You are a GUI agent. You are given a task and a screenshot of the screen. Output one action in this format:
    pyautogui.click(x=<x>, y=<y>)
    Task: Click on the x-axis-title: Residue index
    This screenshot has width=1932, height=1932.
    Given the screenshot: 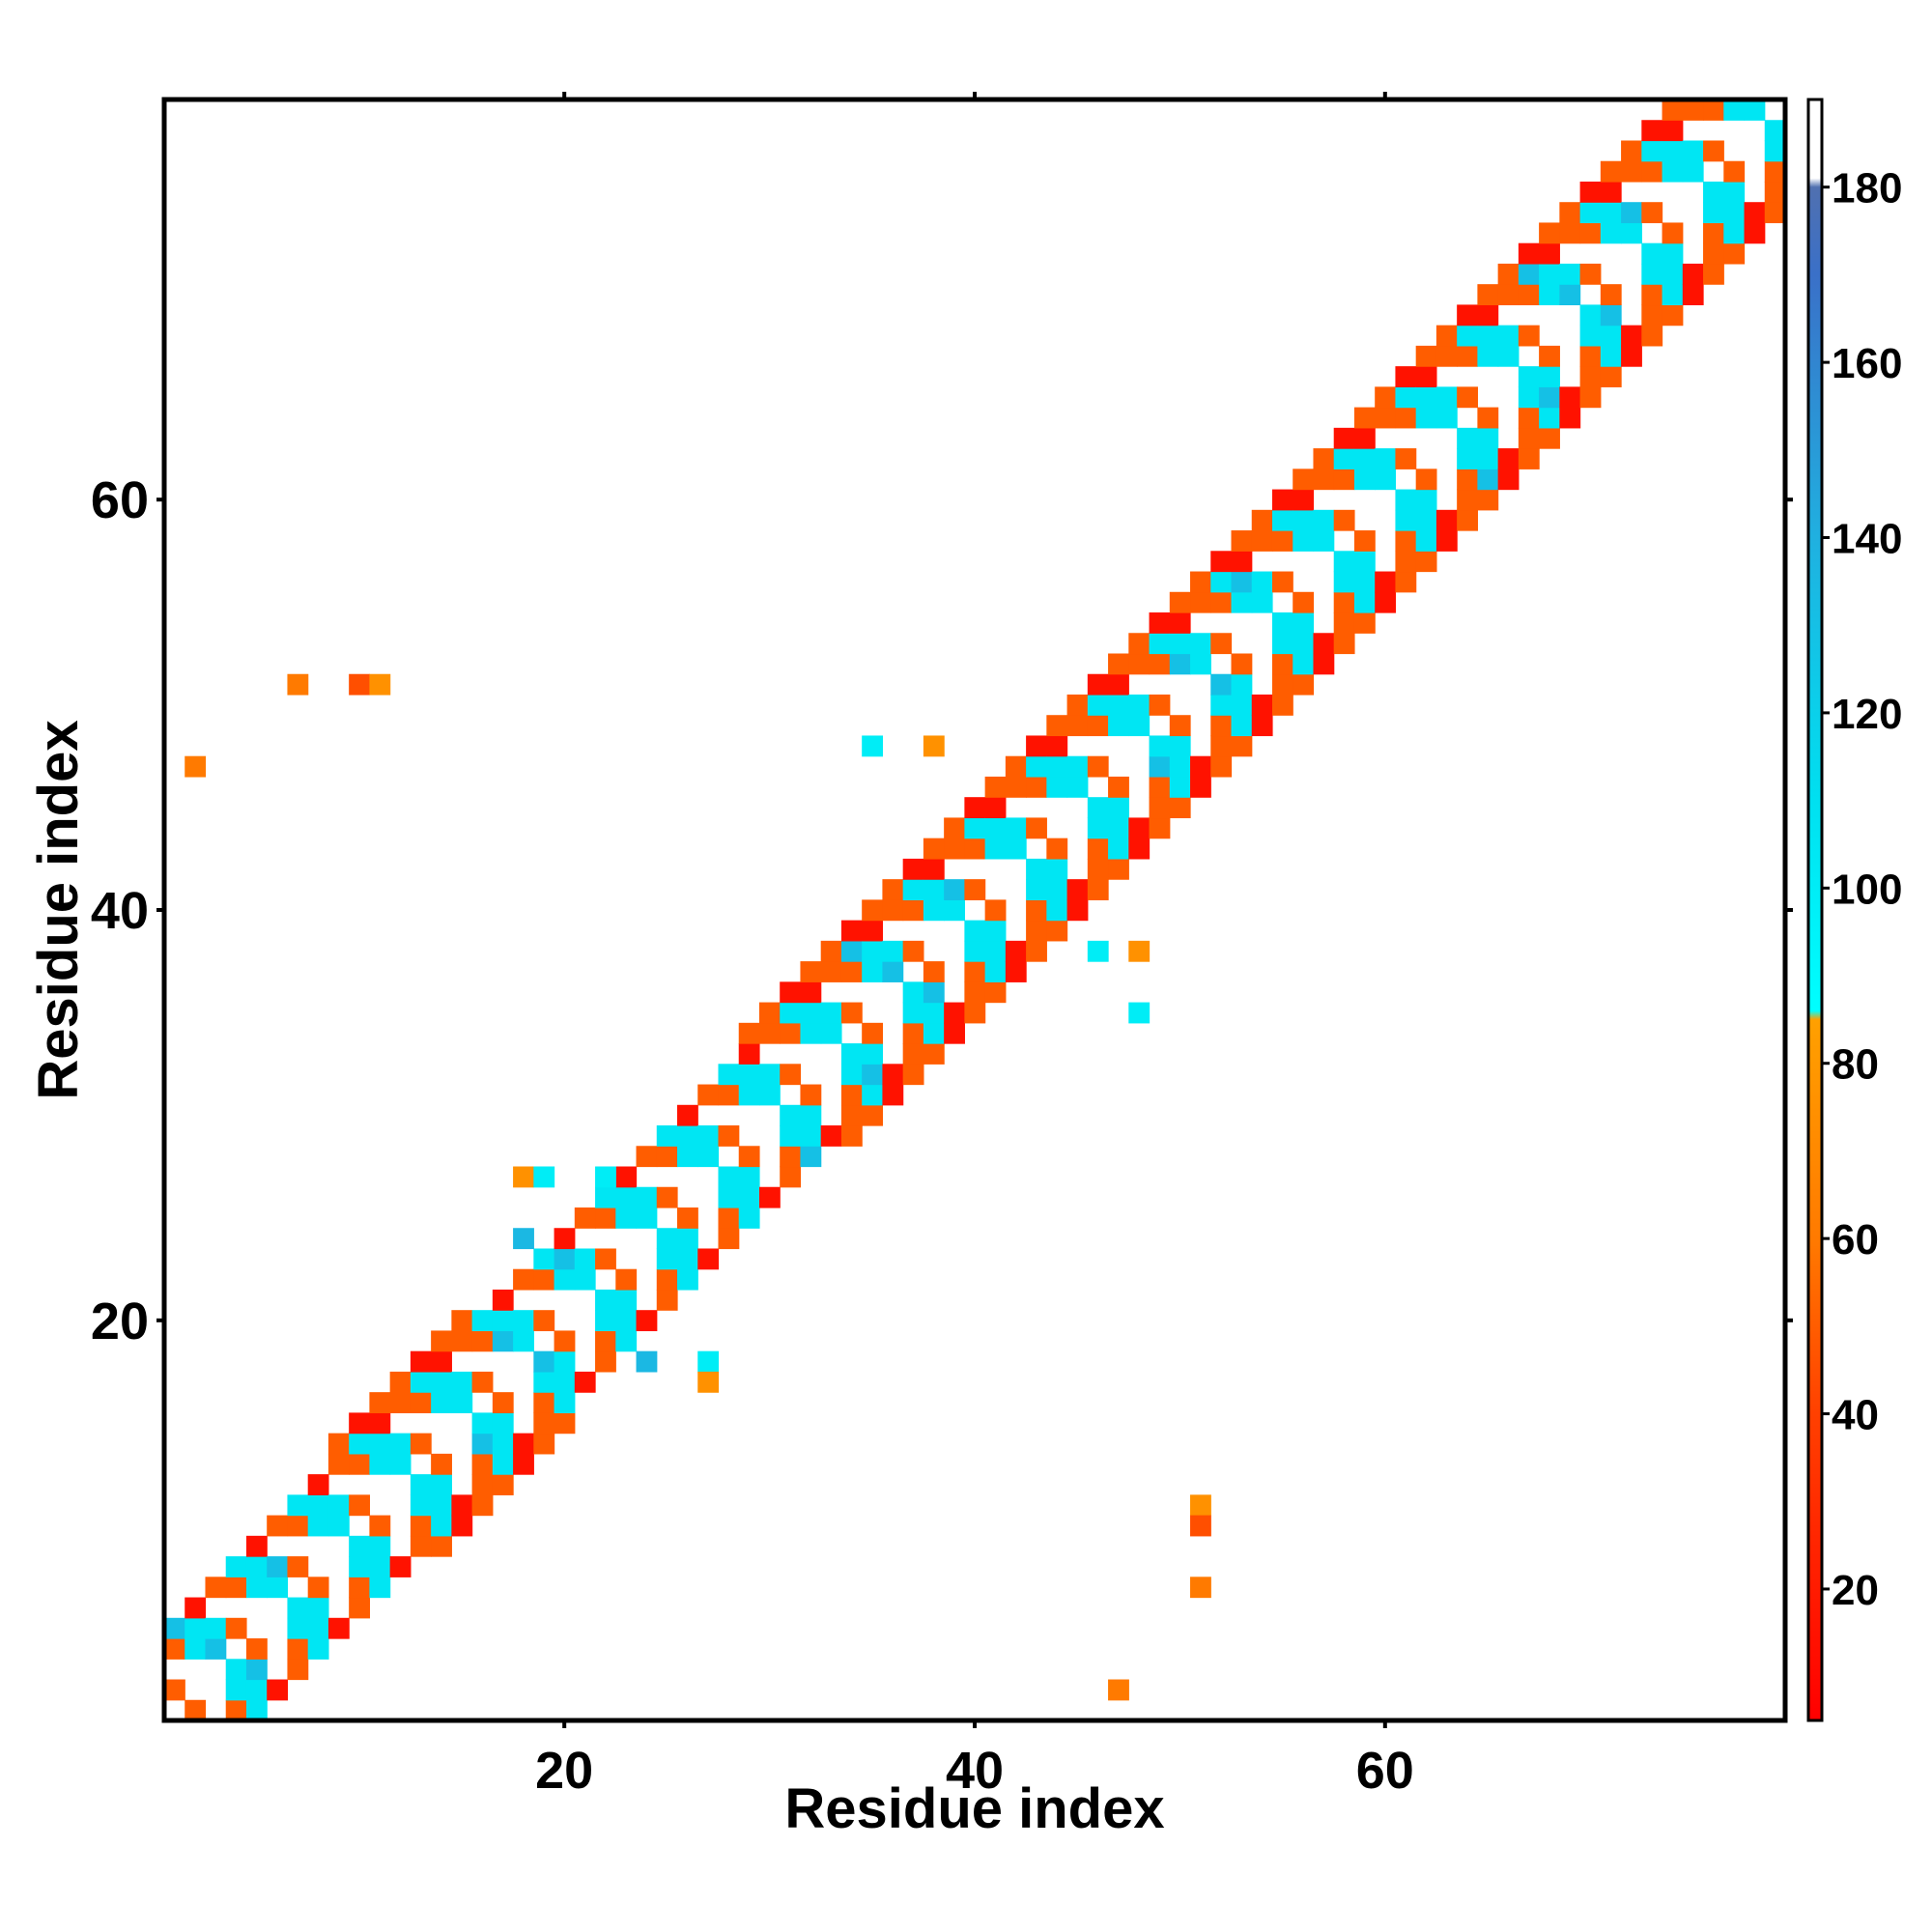 What is the action you would take?
    pyautogui.click(x=974, y=1808)
    